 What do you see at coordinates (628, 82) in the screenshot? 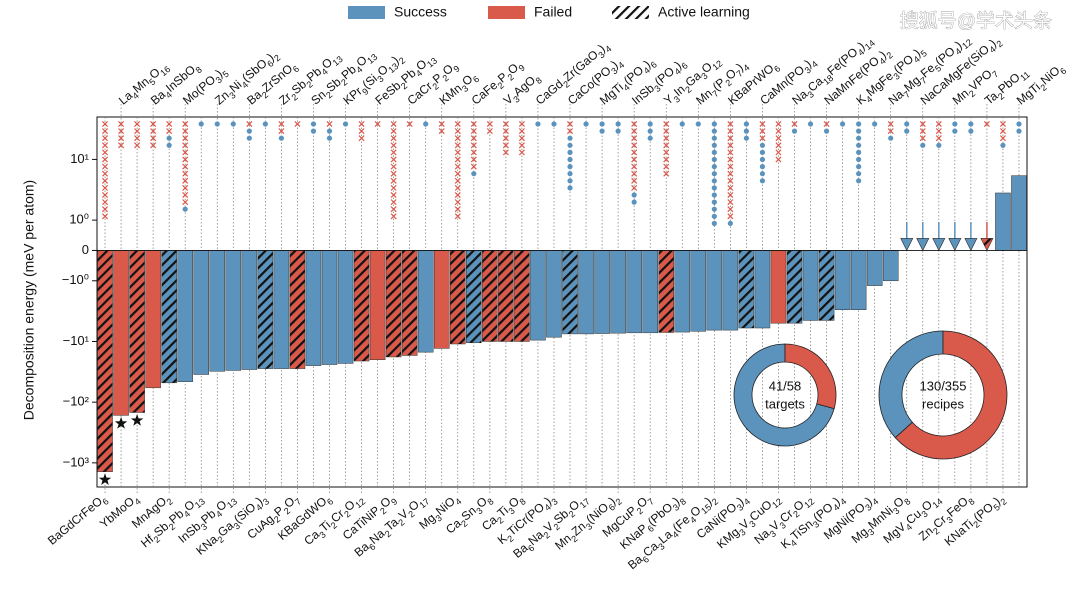
I see `top-category-label: MgTi4(PO4)6` at bounding box center [628, 82].